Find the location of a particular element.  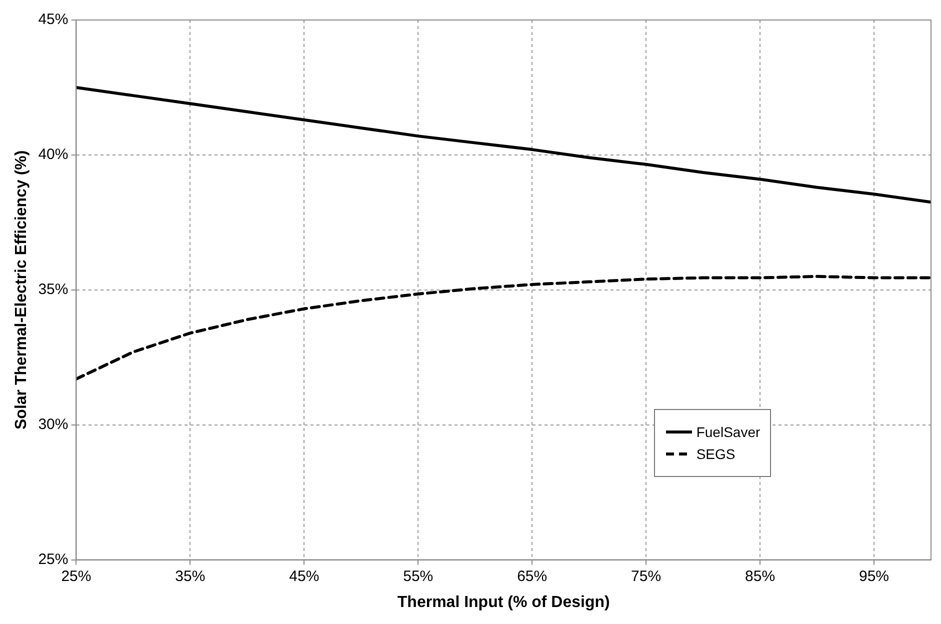

x-tick-label: 85% is located at coordinates (760, 576).